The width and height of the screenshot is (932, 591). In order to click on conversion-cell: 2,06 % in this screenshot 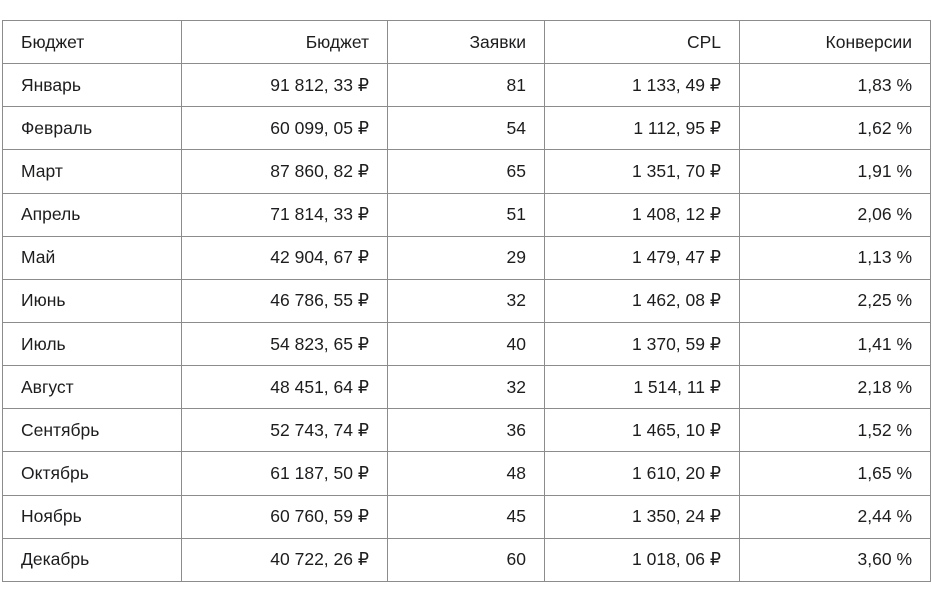, I will do `click(835, 214)`.